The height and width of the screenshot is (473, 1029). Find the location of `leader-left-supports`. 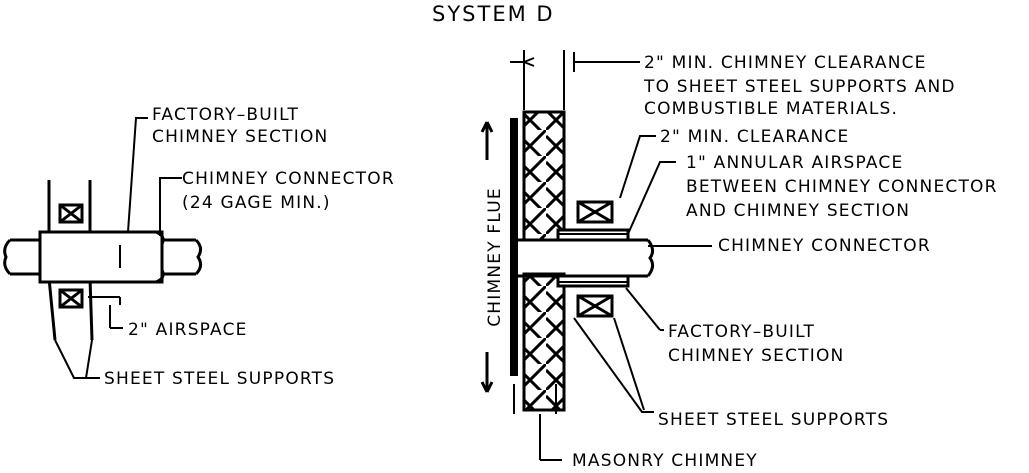

leader-left-supports is located at coordinates (77, 359).